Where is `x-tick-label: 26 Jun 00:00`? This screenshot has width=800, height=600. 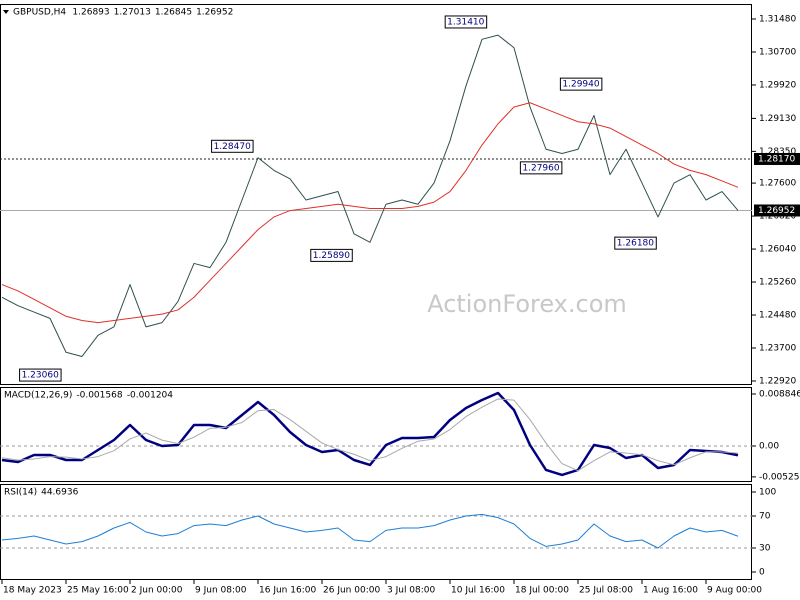 x-tick-label: 26 Jun 00:00 is located at coordinates (351, 591).